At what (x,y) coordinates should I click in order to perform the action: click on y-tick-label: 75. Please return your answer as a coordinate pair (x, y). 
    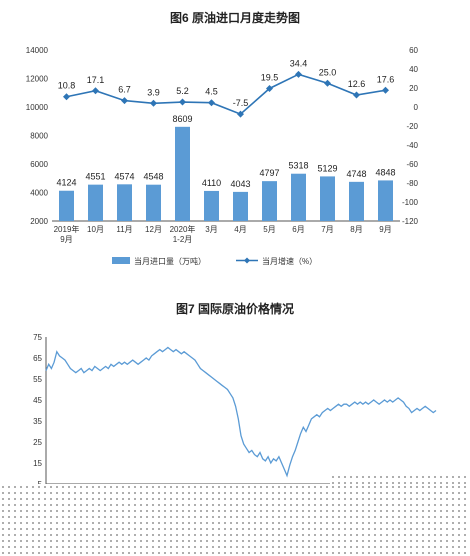
    Looking at the image, I should click on (37, 337).